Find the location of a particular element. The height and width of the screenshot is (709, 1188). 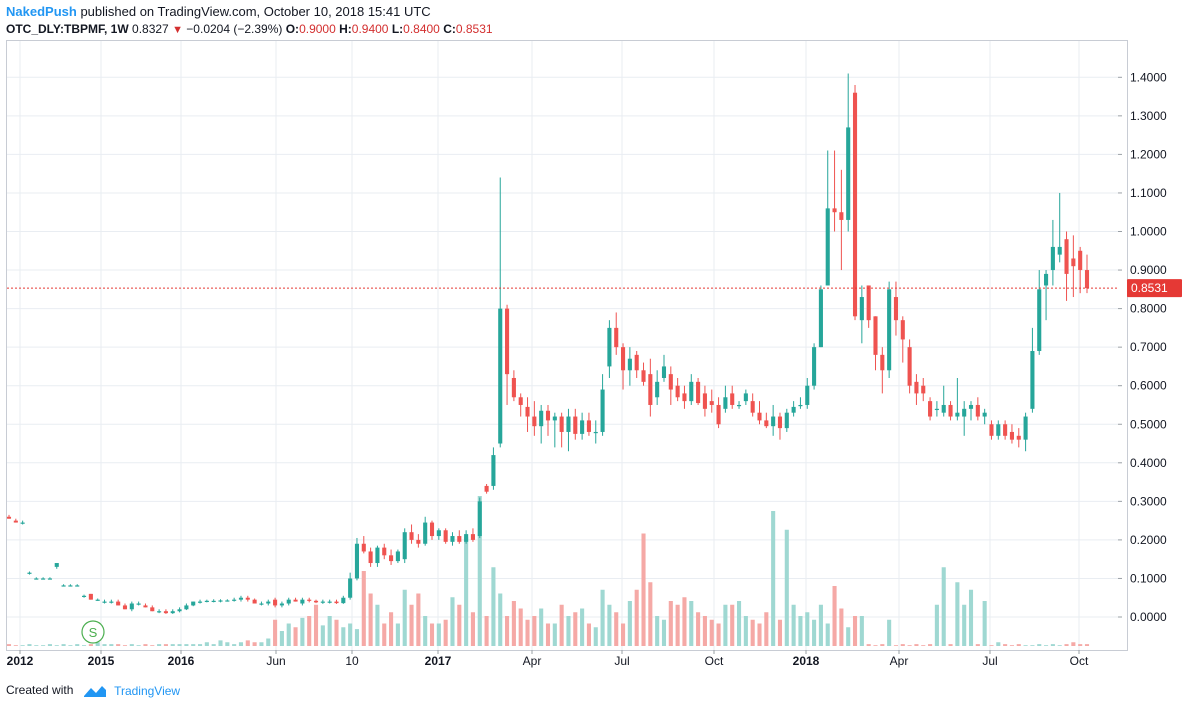

tradingview-brand-link: TradingView is located at coordinates (147, 690).